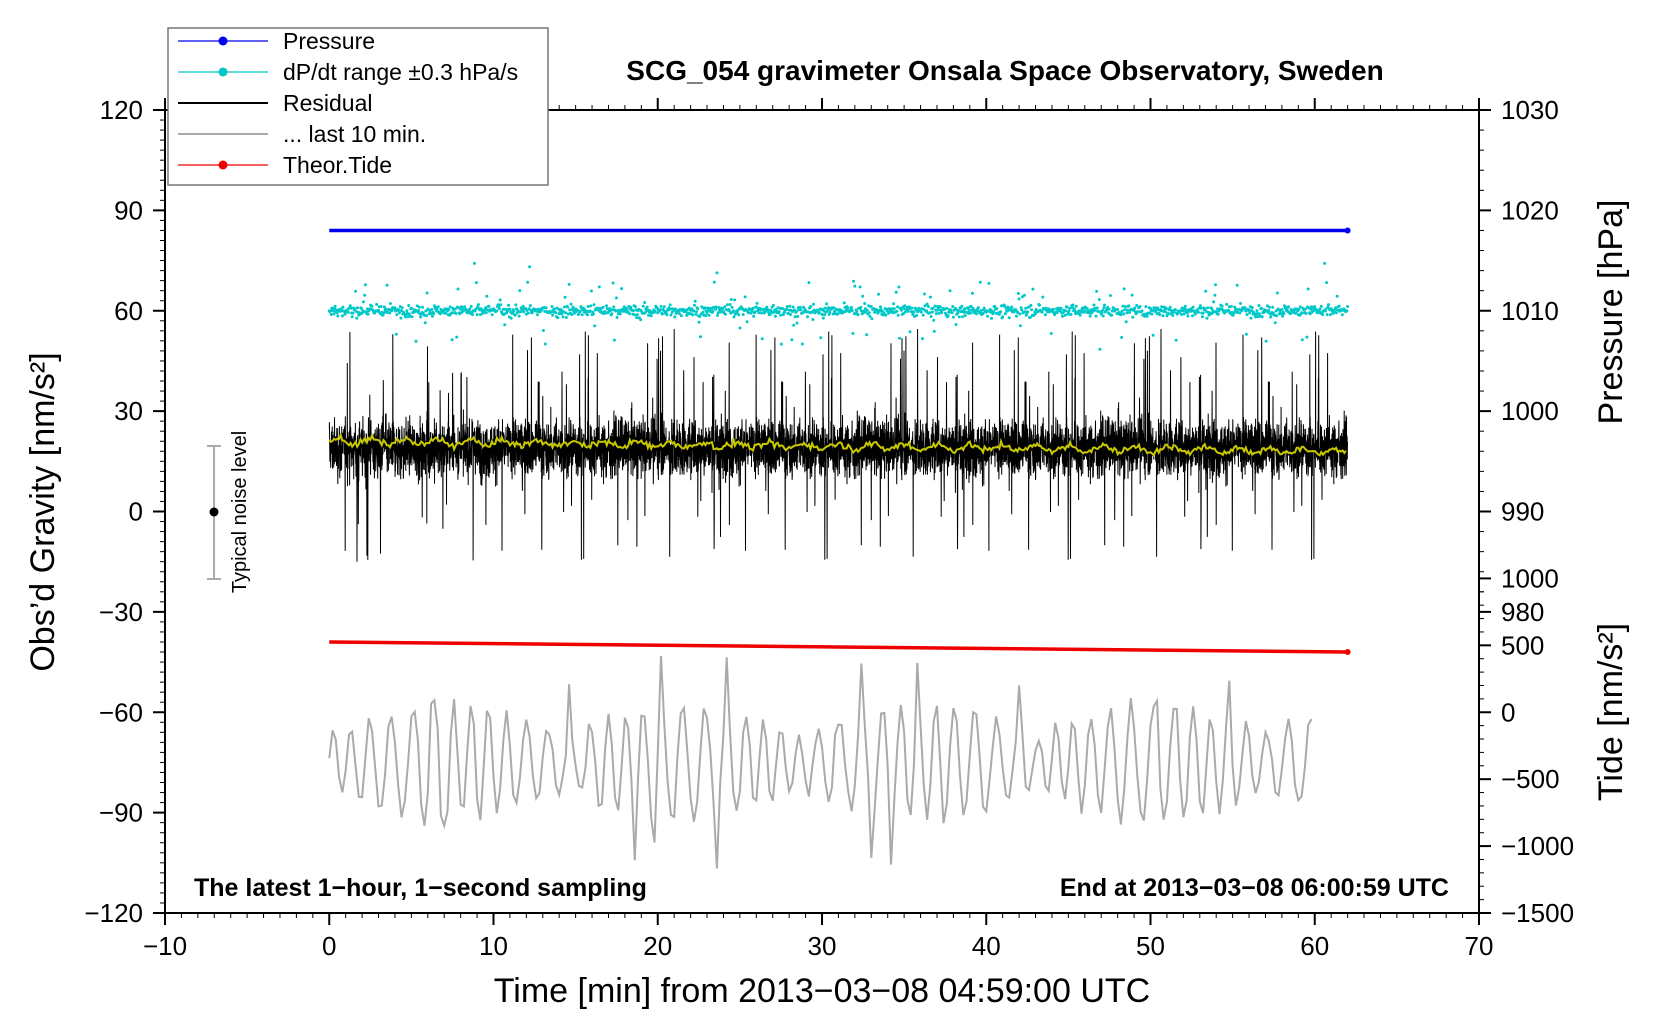  Describe the element at coordinates (1522, 612) in the screenshot. I see `pressure-tick-label: 980` at that location.